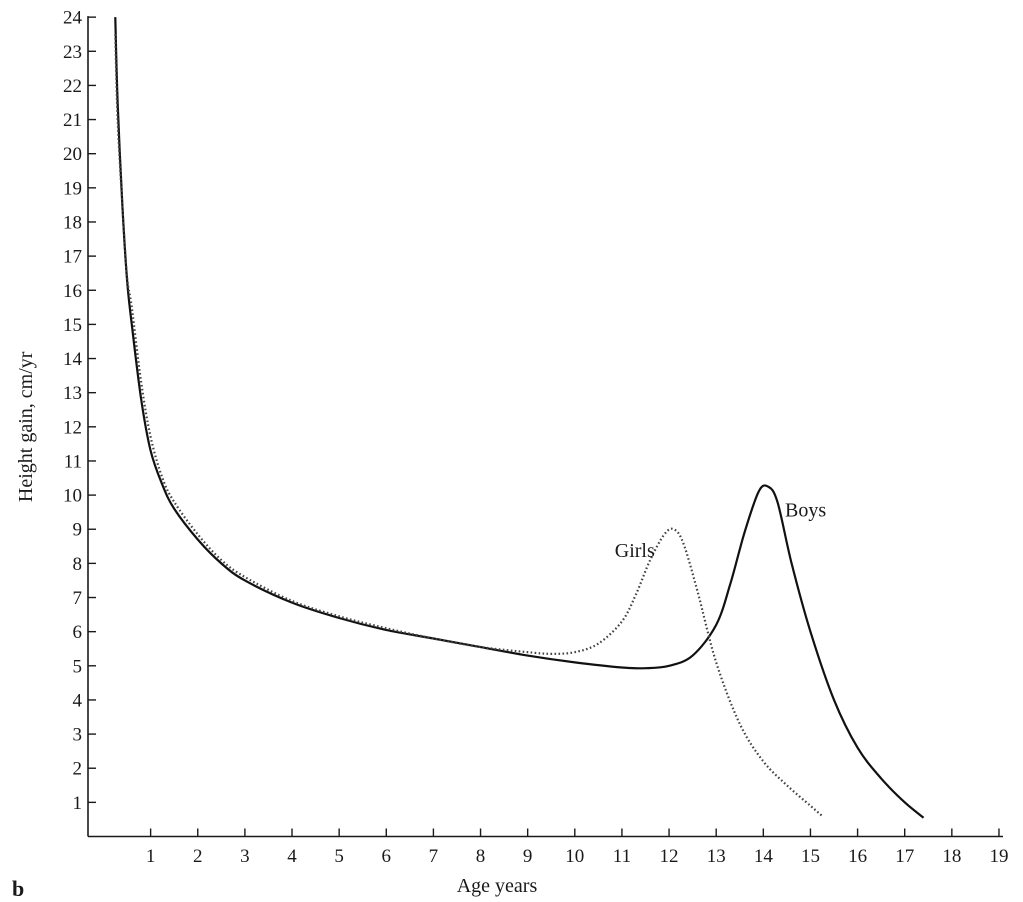  Describe the element at coordinates (78, 564) in the screenshot. I see `y-tick-label: 8` at that location.